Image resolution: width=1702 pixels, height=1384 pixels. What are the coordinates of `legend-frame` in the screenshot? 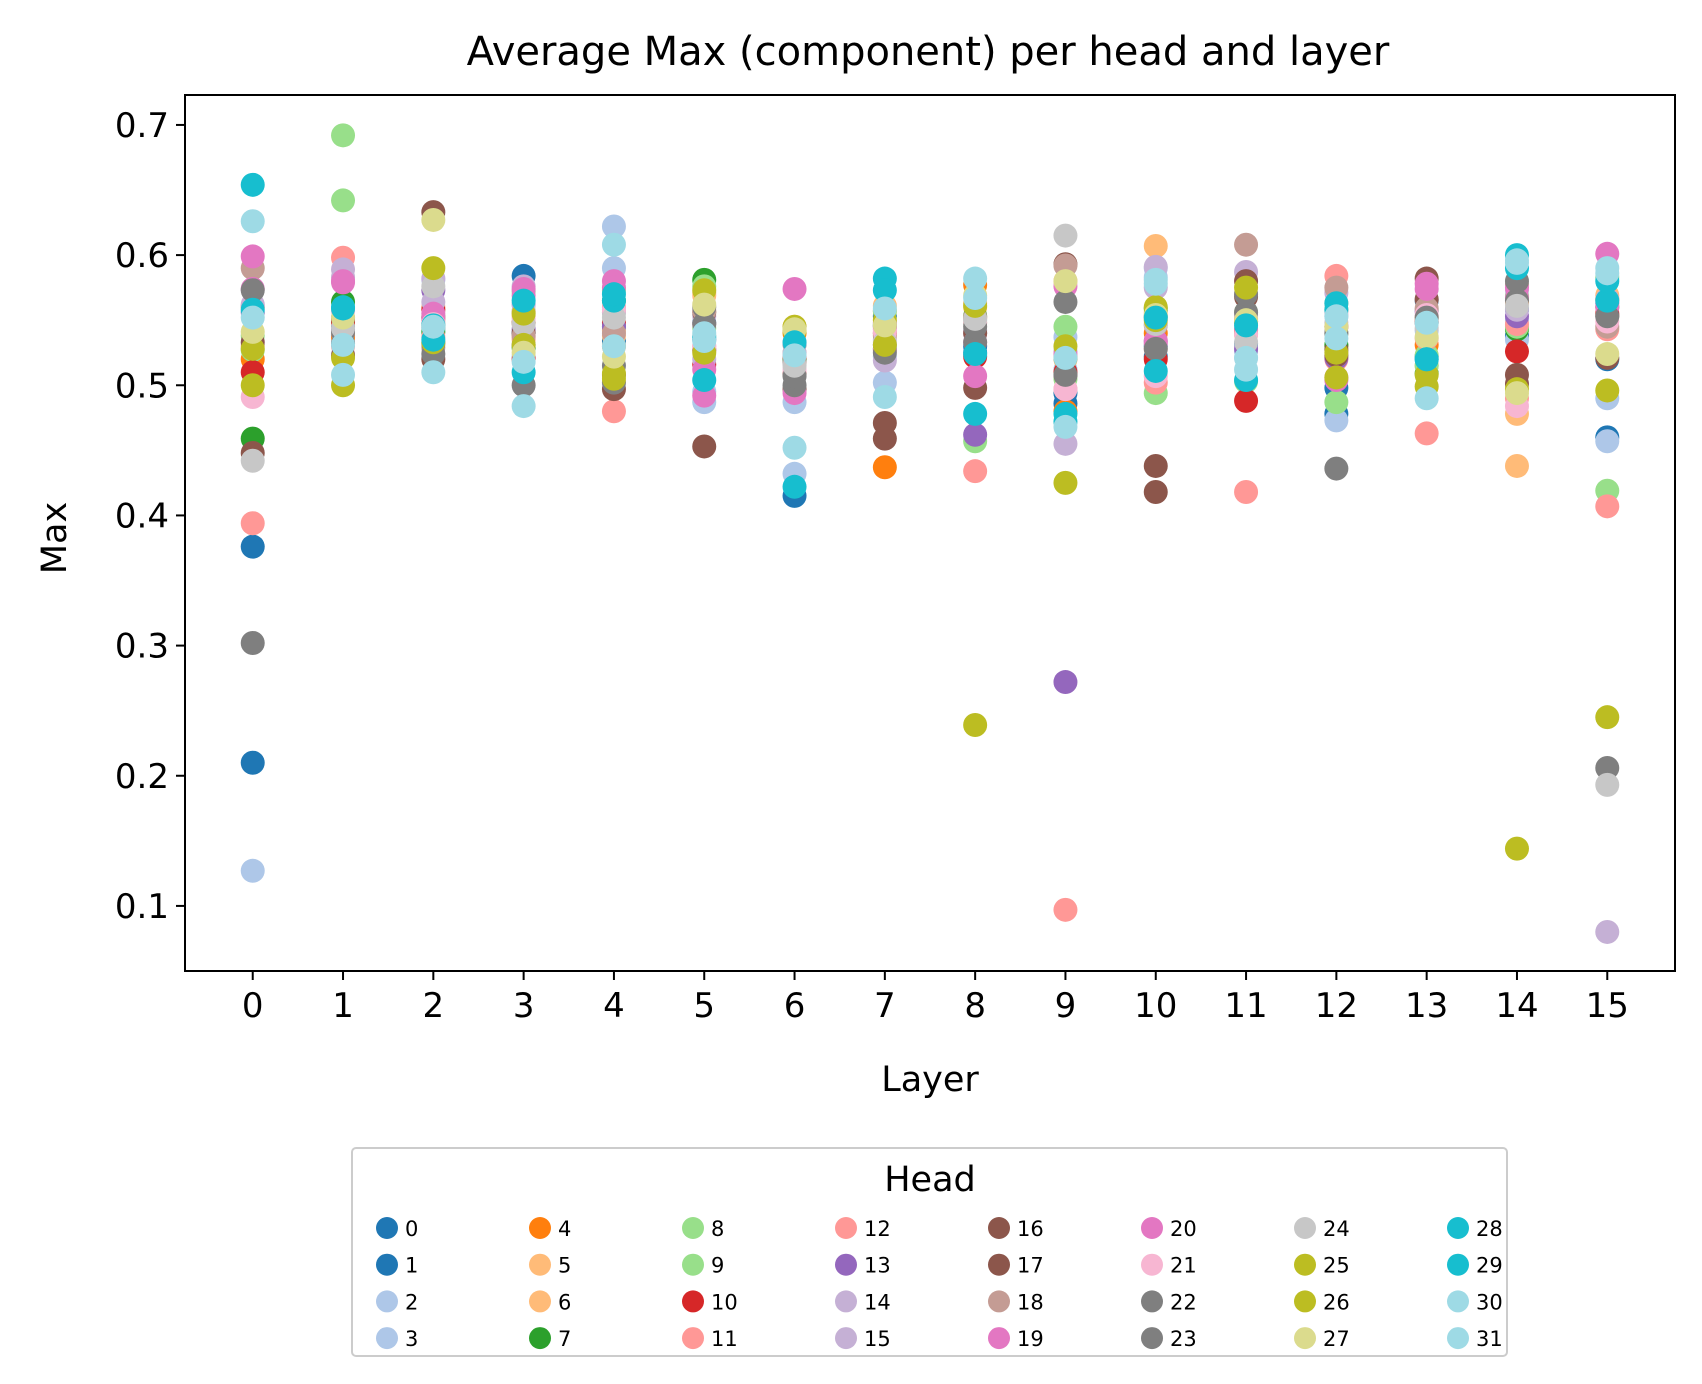 It's located at (929, 1252).